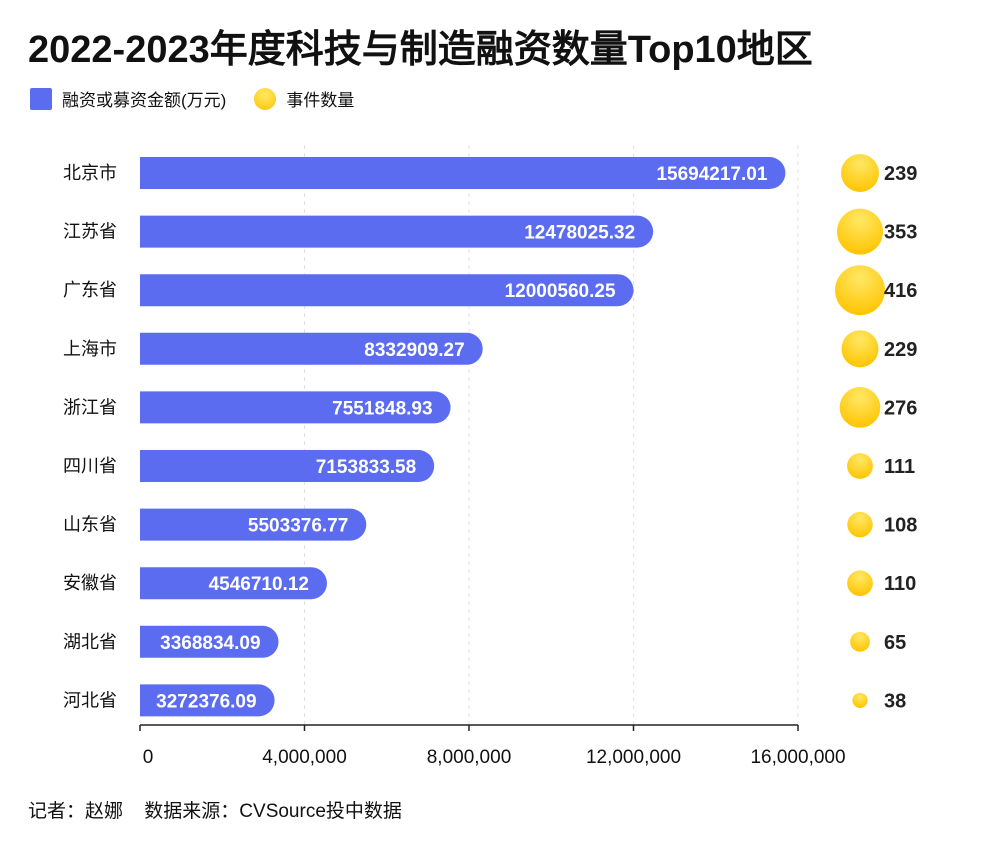  What do you see at coordinates (900, 233) in the screenshot?
I see `bubble-count-label: 353` at bounding box center [900, 233].